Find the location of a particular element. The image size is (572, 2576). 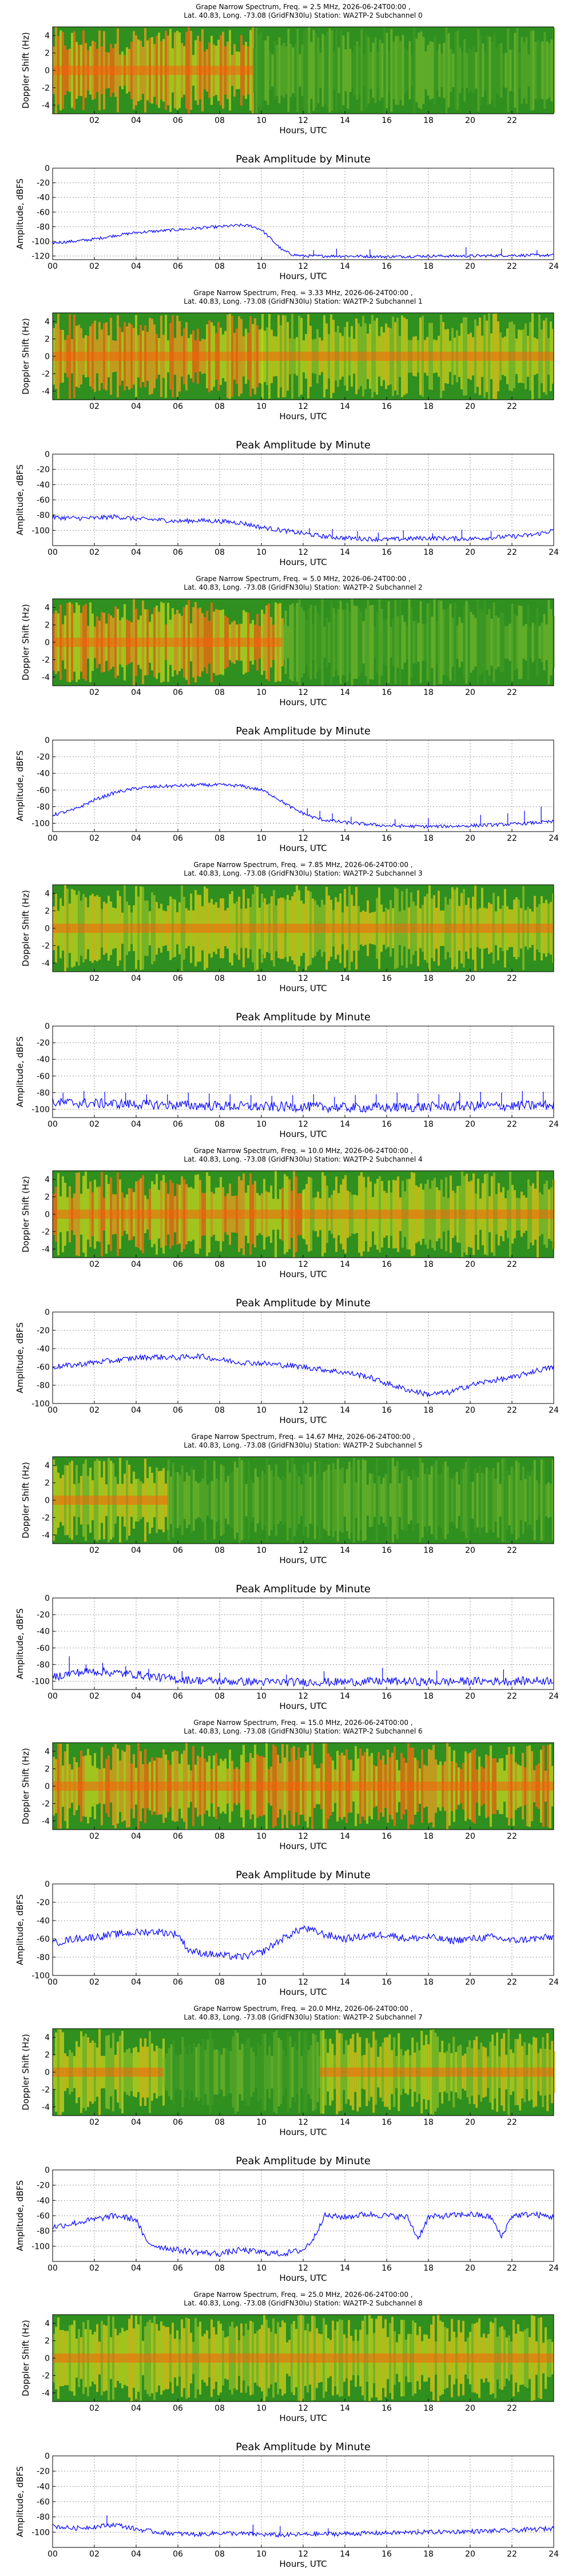

x-tick-label: 06 is located at coordinates (178, 1550).